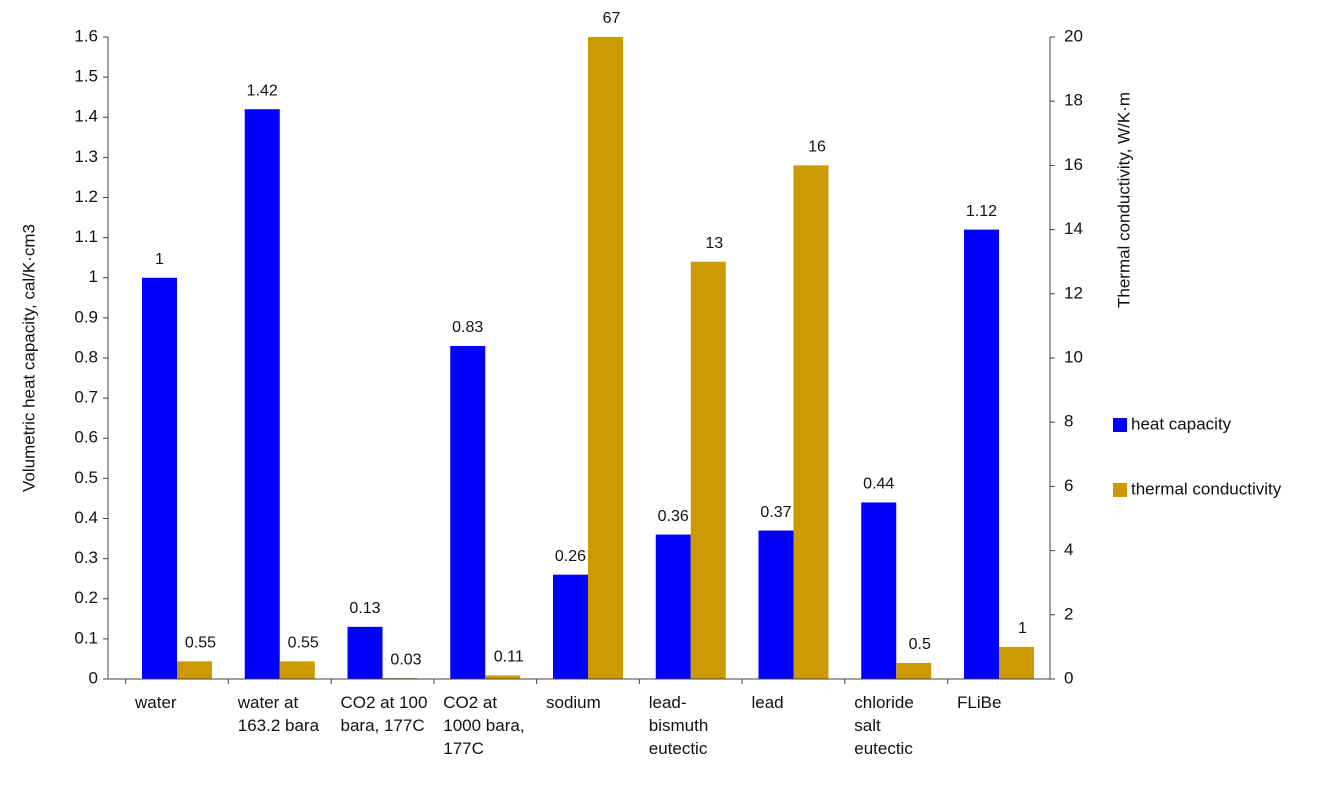 Image resolution: width=1341 pixels, height=798 pixels. Describe the element at coordinates (1073, 164) in the screenshot. I see `y2-tick-label: 16` at that location.